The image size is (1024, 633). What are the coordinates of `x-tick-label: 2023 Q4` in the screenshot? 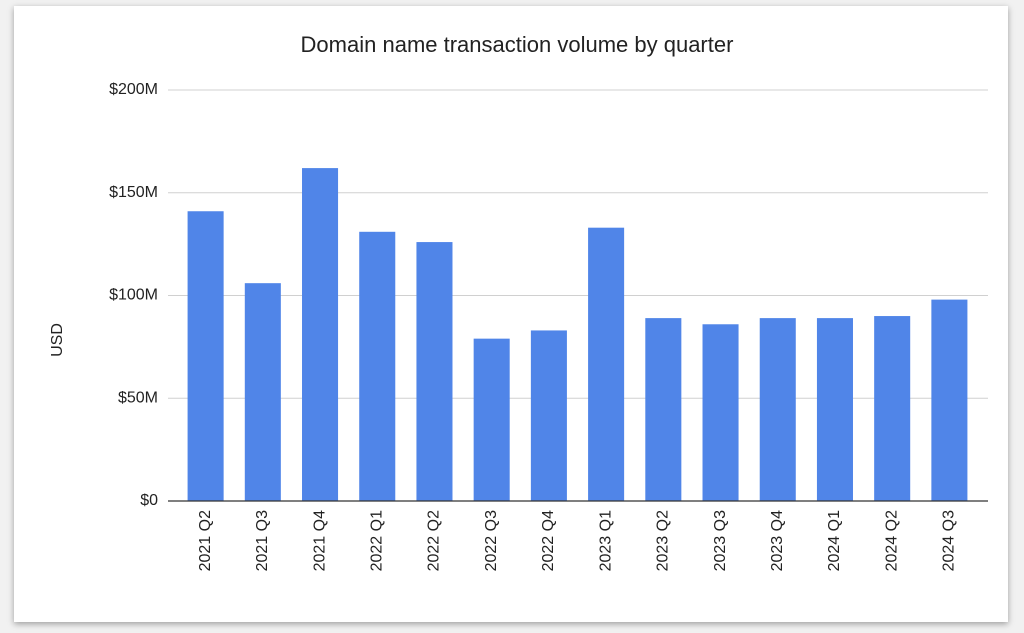 It's located at (777, 540).